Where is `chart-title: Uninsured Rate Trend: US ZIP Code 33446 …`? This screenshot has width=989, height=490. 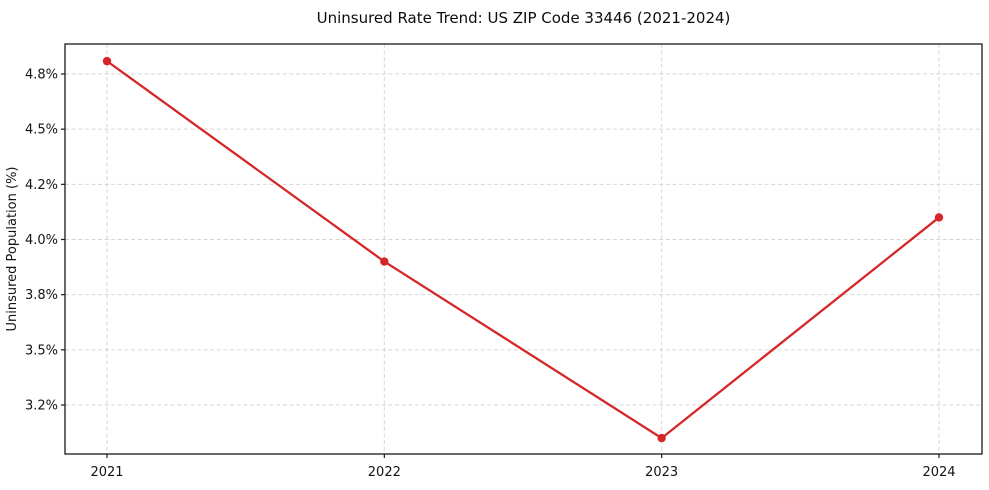
chart-title: Uninsured Rate Trend: US ZIP Code 33446 … is located at coordinates (524, 18).